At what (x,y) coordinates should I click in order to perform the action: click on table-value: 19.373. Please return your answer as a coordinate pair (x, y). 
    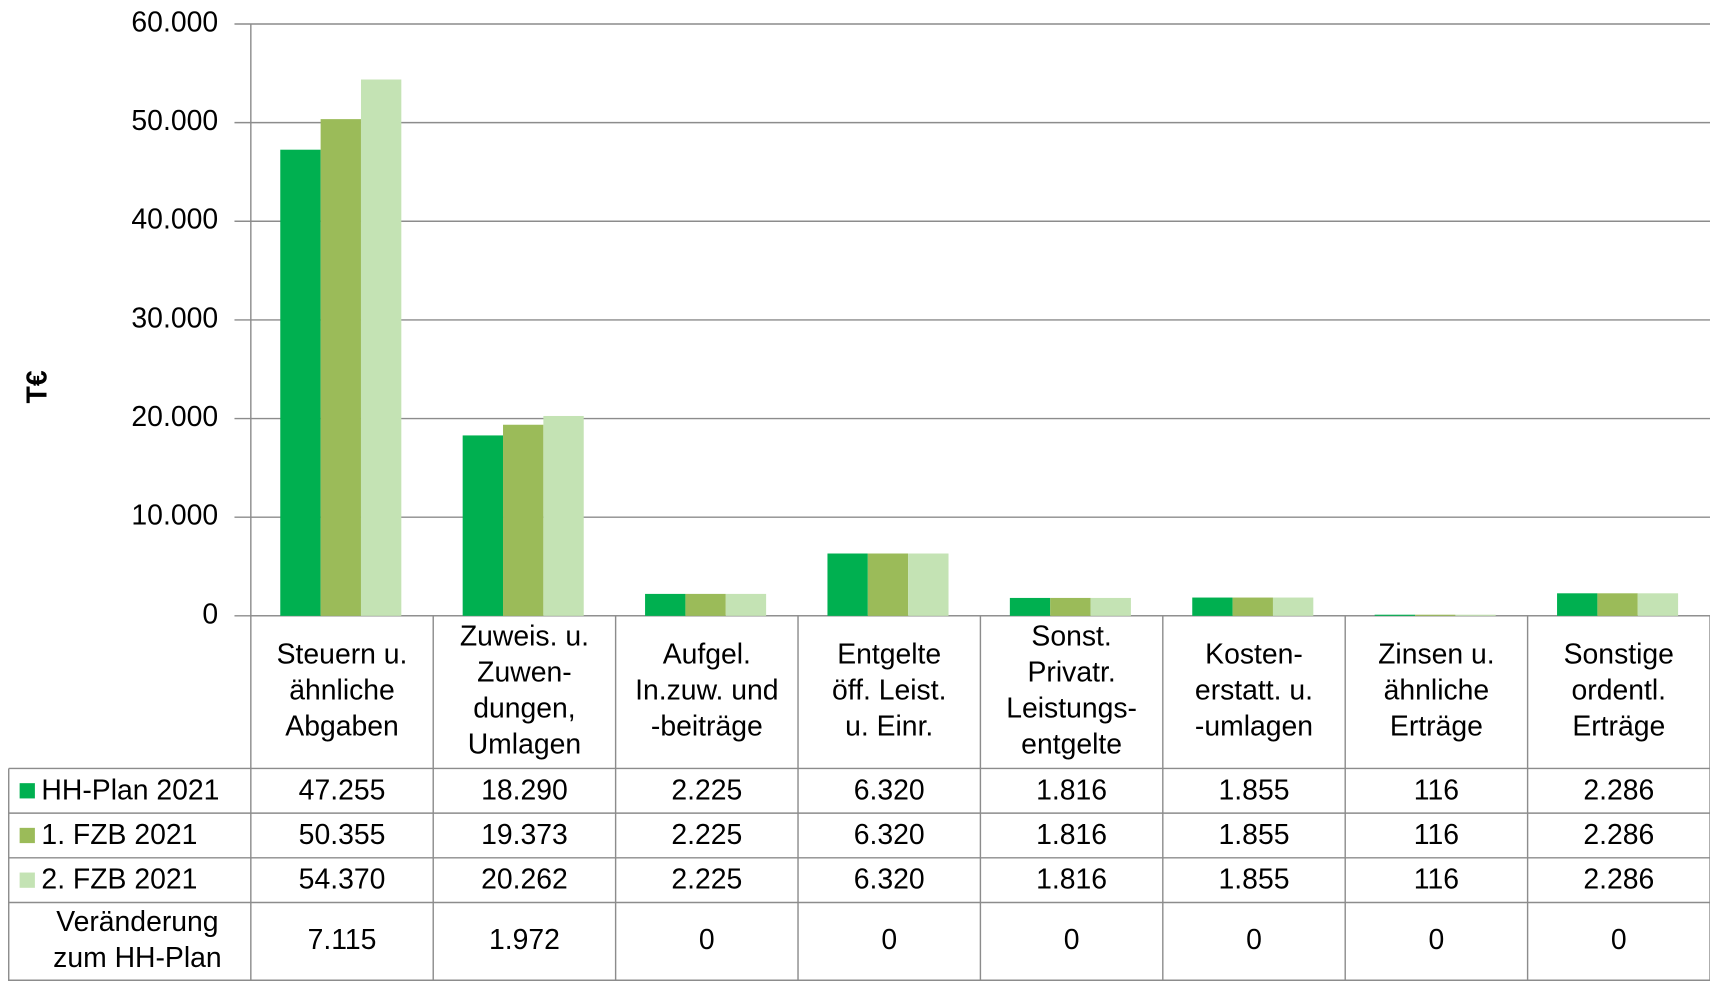
    Looking at the image, I should click on (524, 835).